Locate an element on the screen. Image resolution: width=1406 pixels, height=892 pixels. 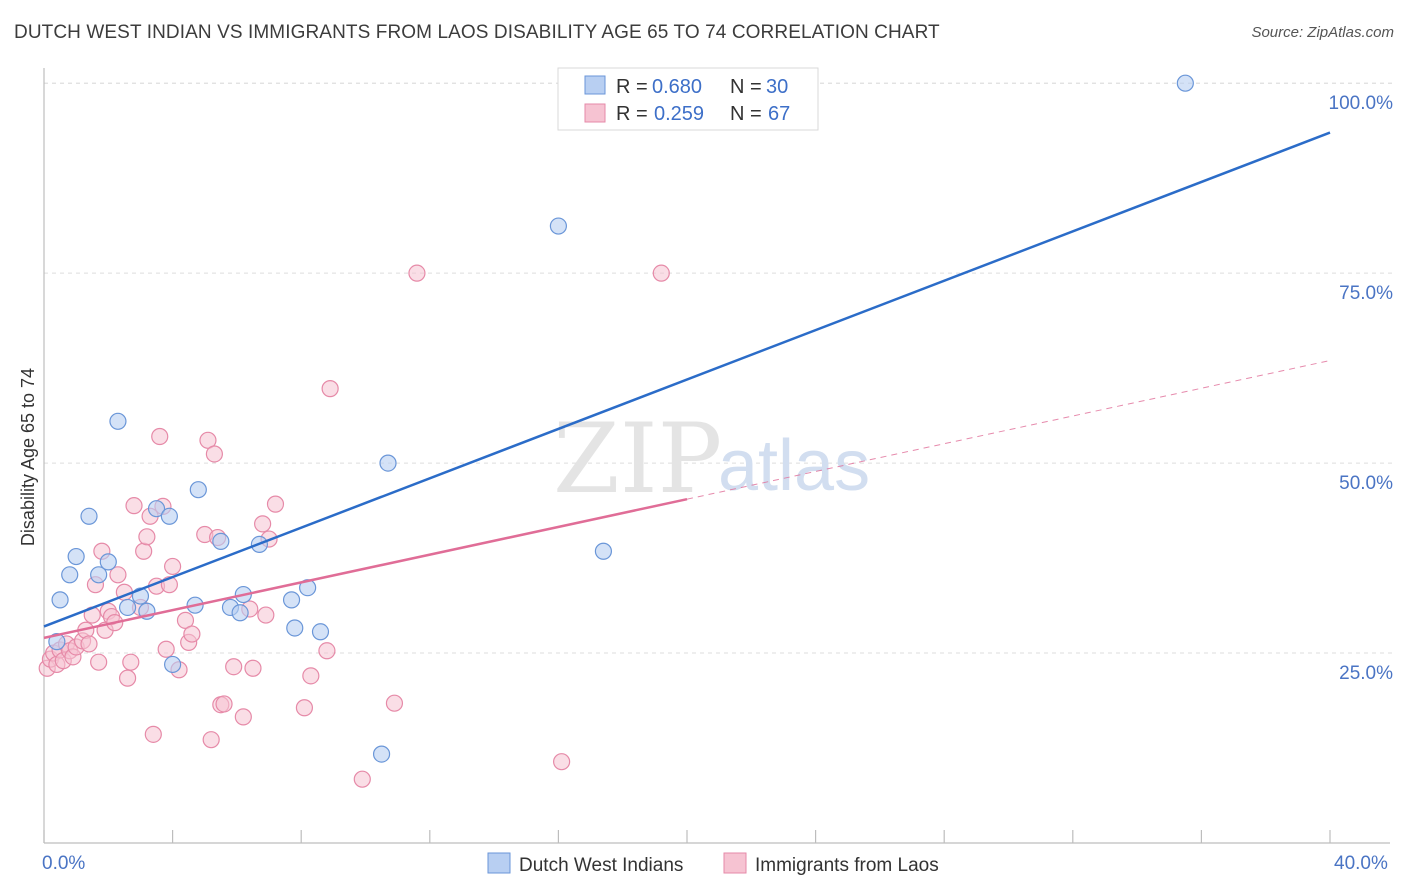
legend-n-label-1: N = is located at coordinates (746, 87).